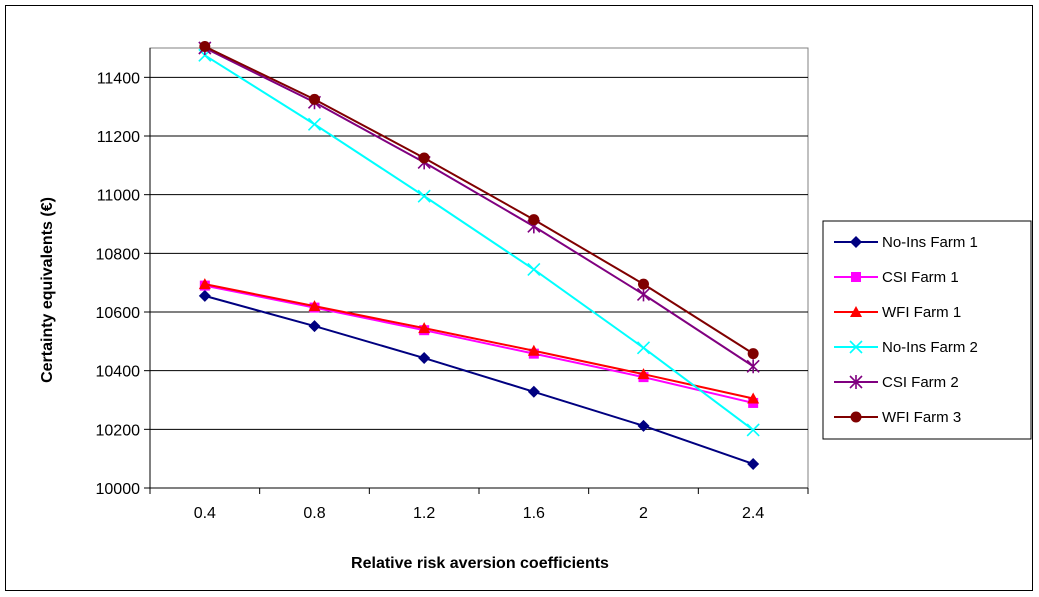  Describe the element at coordinates (920, 382) in the screenshot. I see `legend-label: CSI Farm 2` at that location.